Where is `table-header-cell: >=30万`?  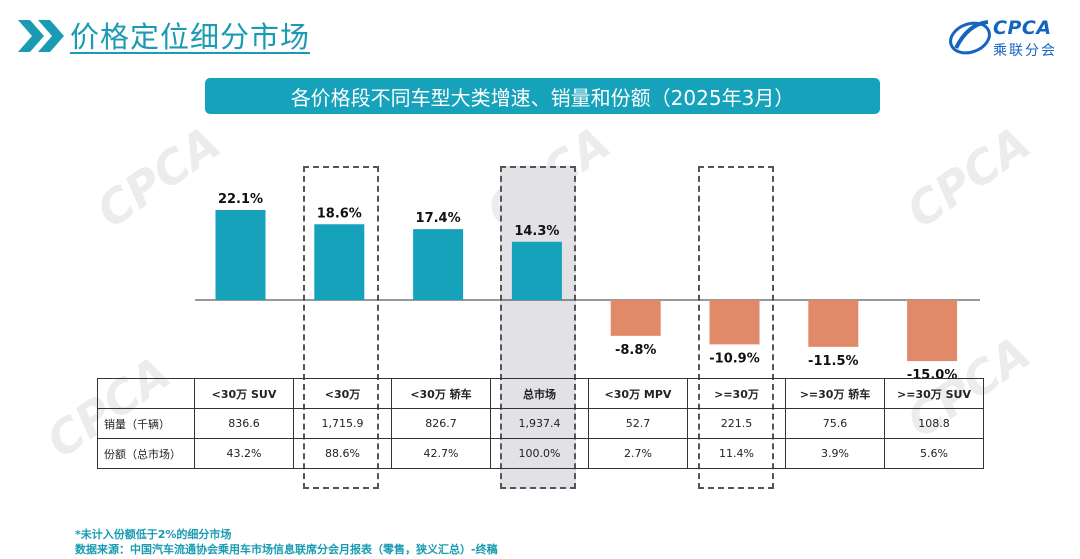 table-header-cell: >=30万 is located at coordinates (736, 393).